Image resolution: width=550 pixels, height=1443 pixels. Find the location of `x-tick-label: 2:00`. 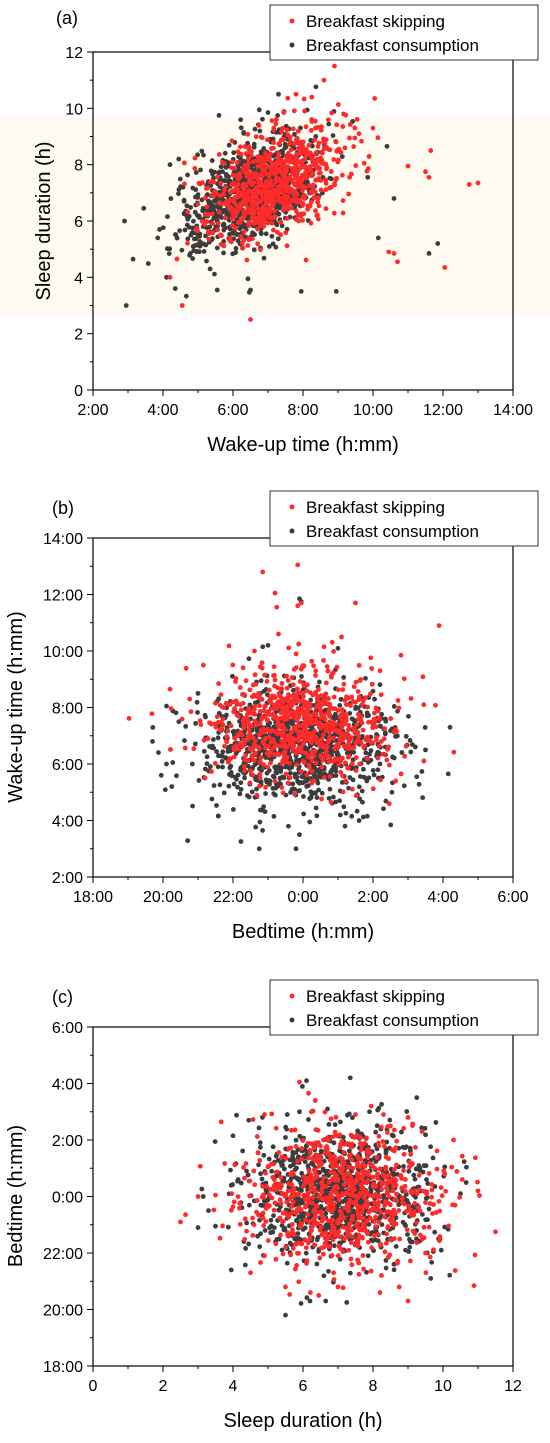

x-tick-label: 2:00 is located at coordinates (372, 897).